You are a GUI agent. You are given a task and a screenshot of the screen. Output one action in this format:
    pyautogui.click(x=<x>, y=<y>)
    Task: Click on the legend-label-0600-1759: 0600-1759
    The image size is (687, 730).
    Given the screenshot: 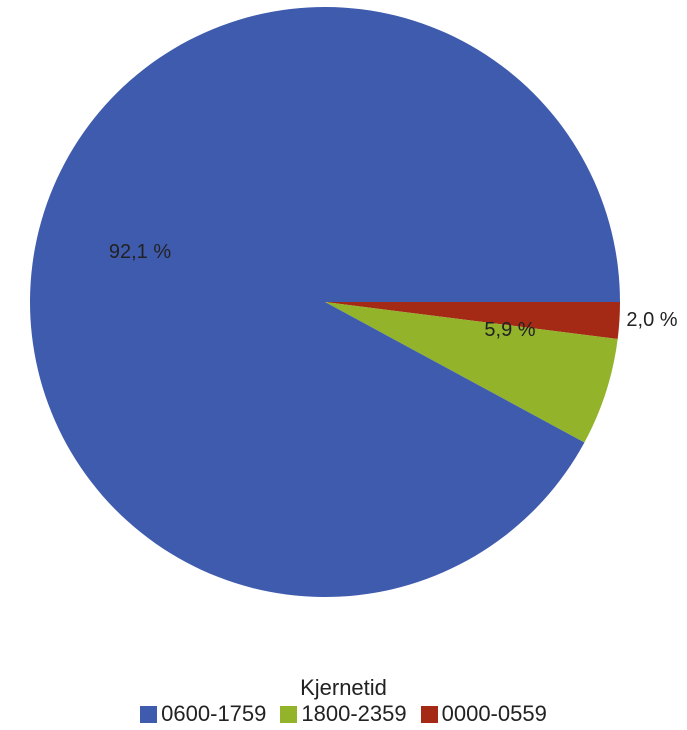 What is the action you would take?
    pyautogui.click(x=214, y=713)
    